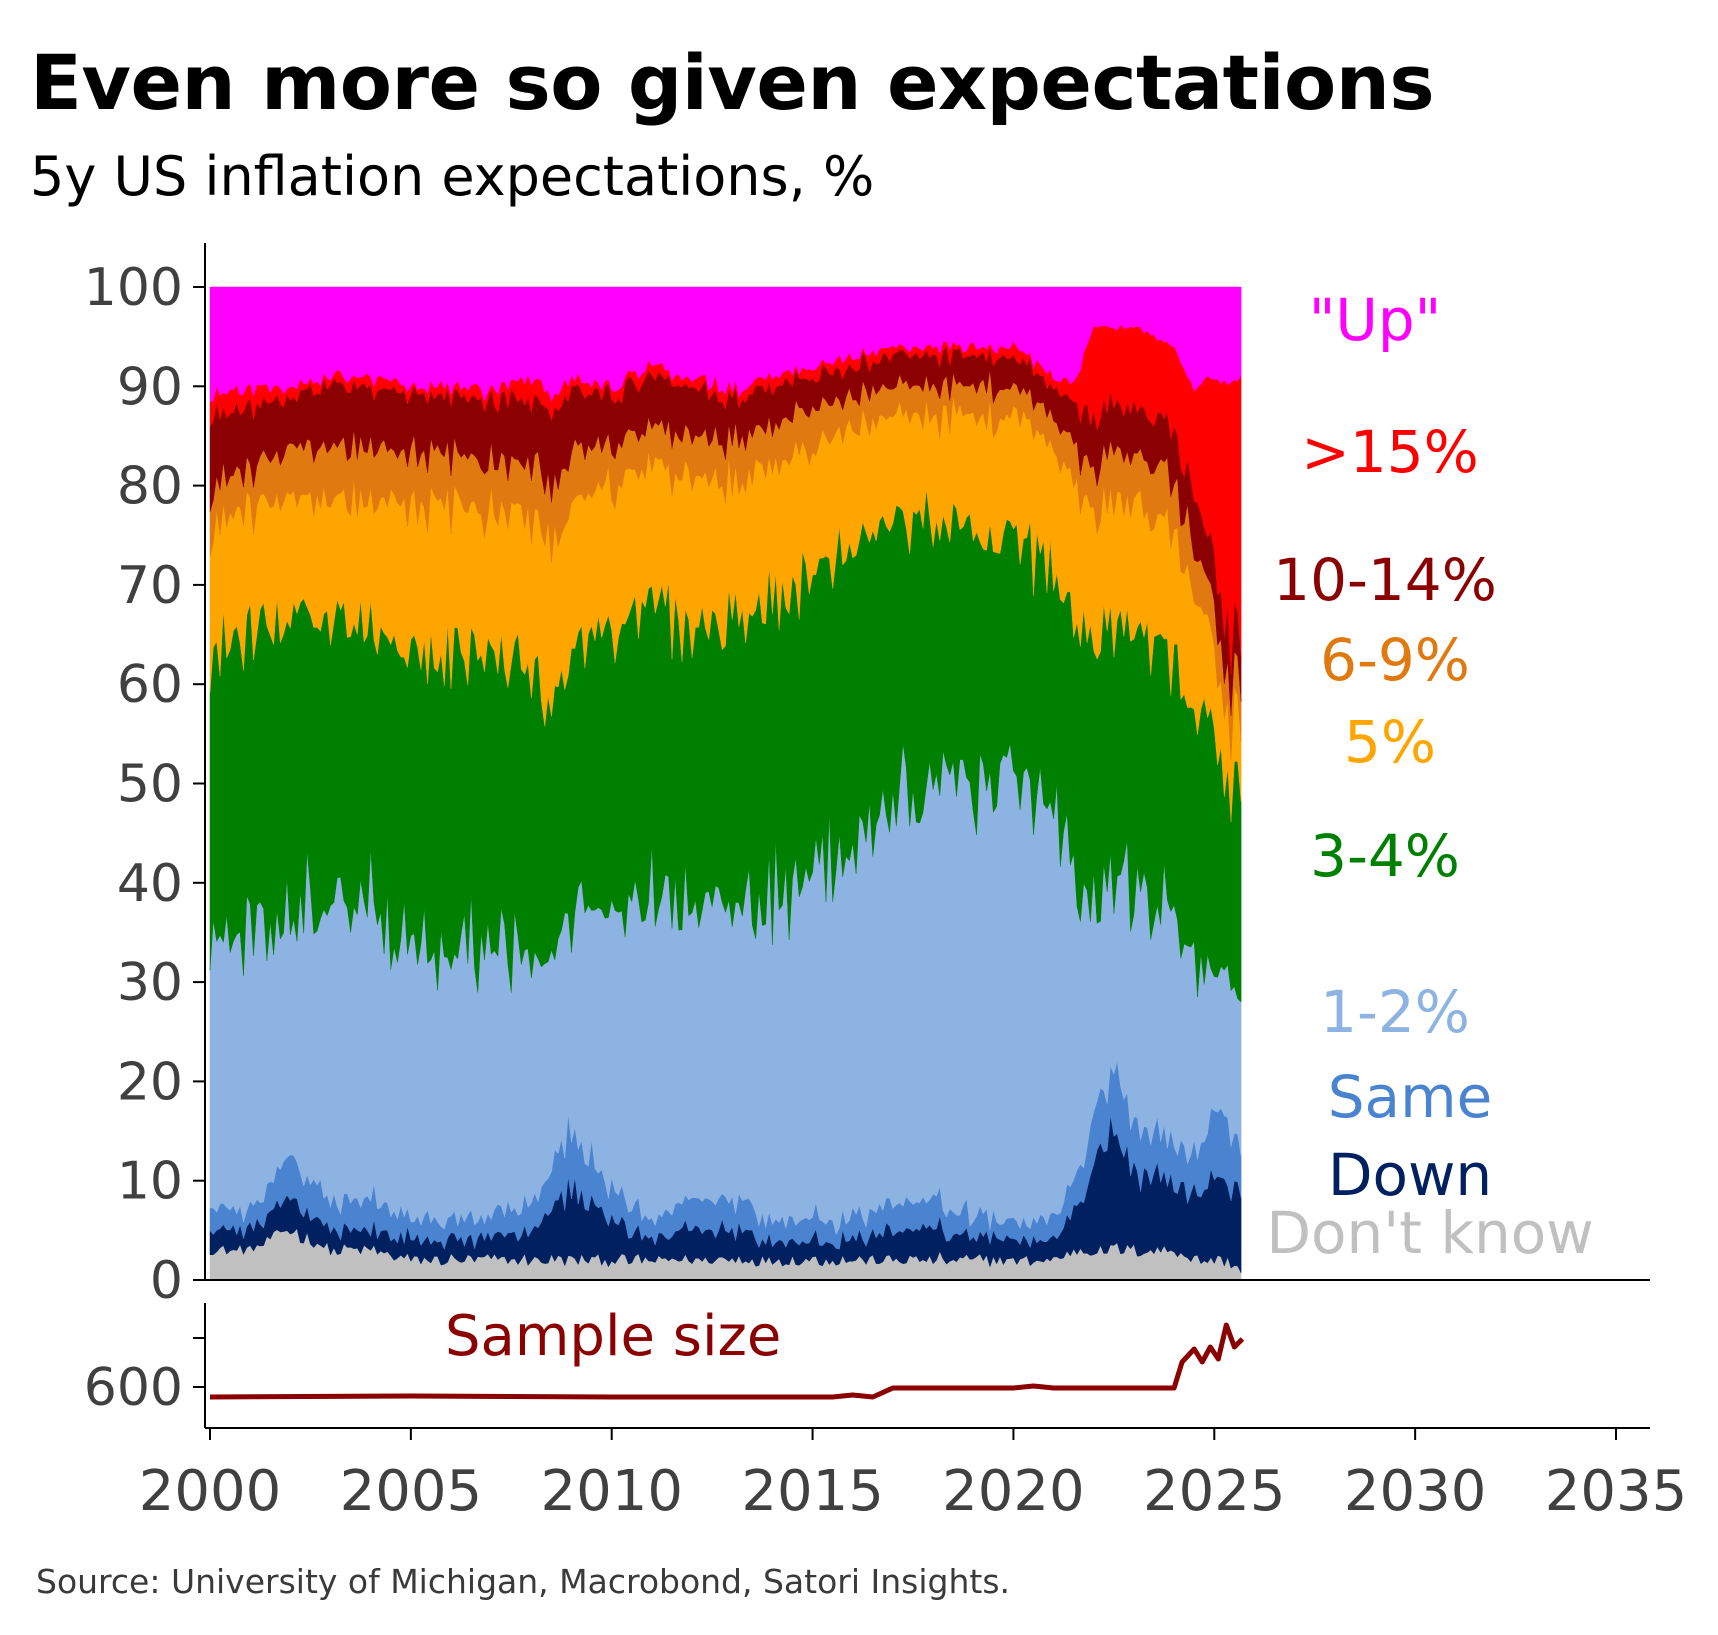  I want to click on chart-title: Even more so given expectations, so click(732, 82).